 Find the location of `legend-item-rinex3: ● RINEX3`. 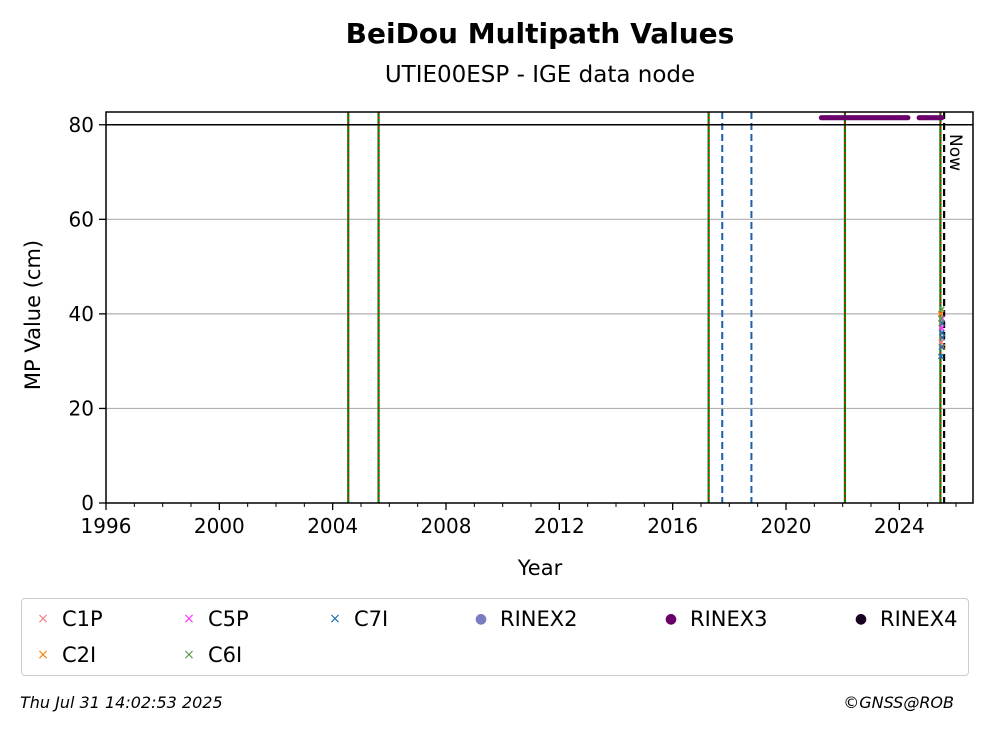

legend-item-rinex3: ● RINEX3 is located at coordinates (713, 619).